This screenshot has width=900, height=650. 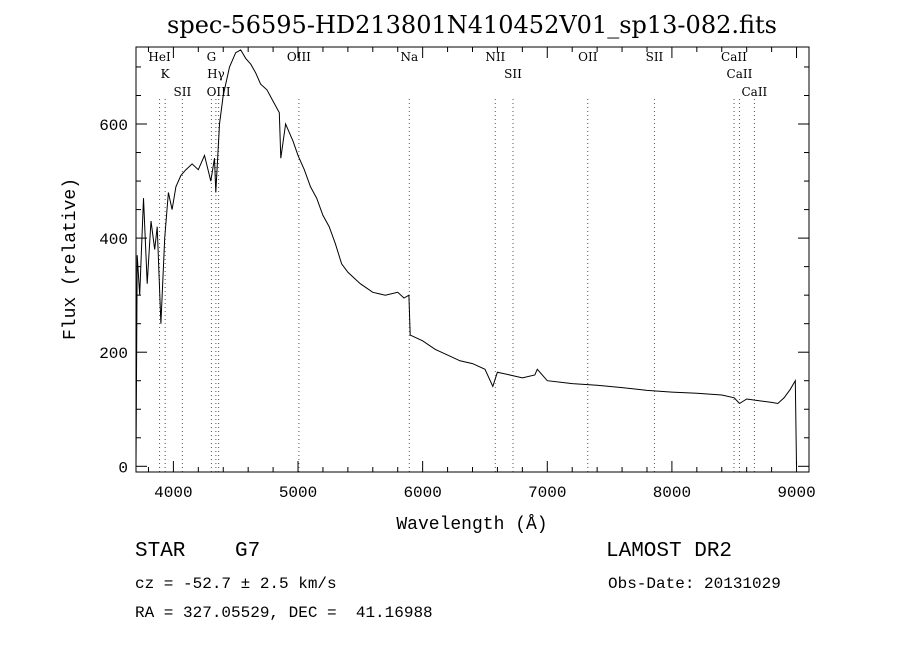 What do you see at coordinates (160, 551) in the screenshot?
I see `object-class: STAR` at bounding box center [160, 551].